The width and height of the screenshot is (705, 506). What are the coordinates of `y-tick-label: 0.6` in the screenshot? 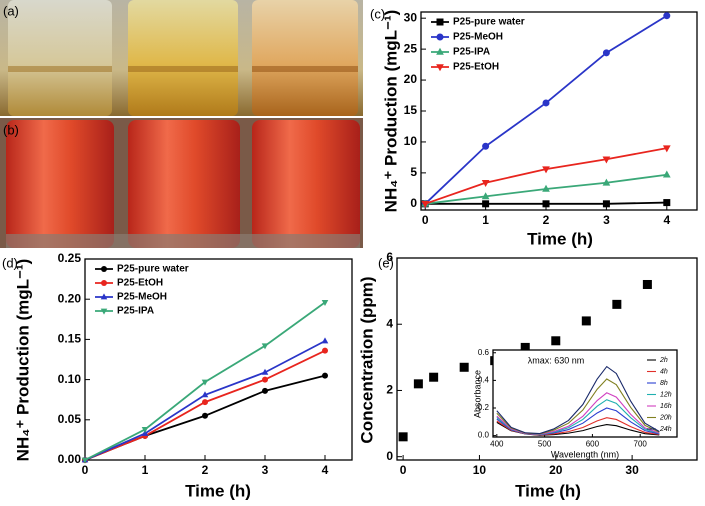 It's located at (484, 352).